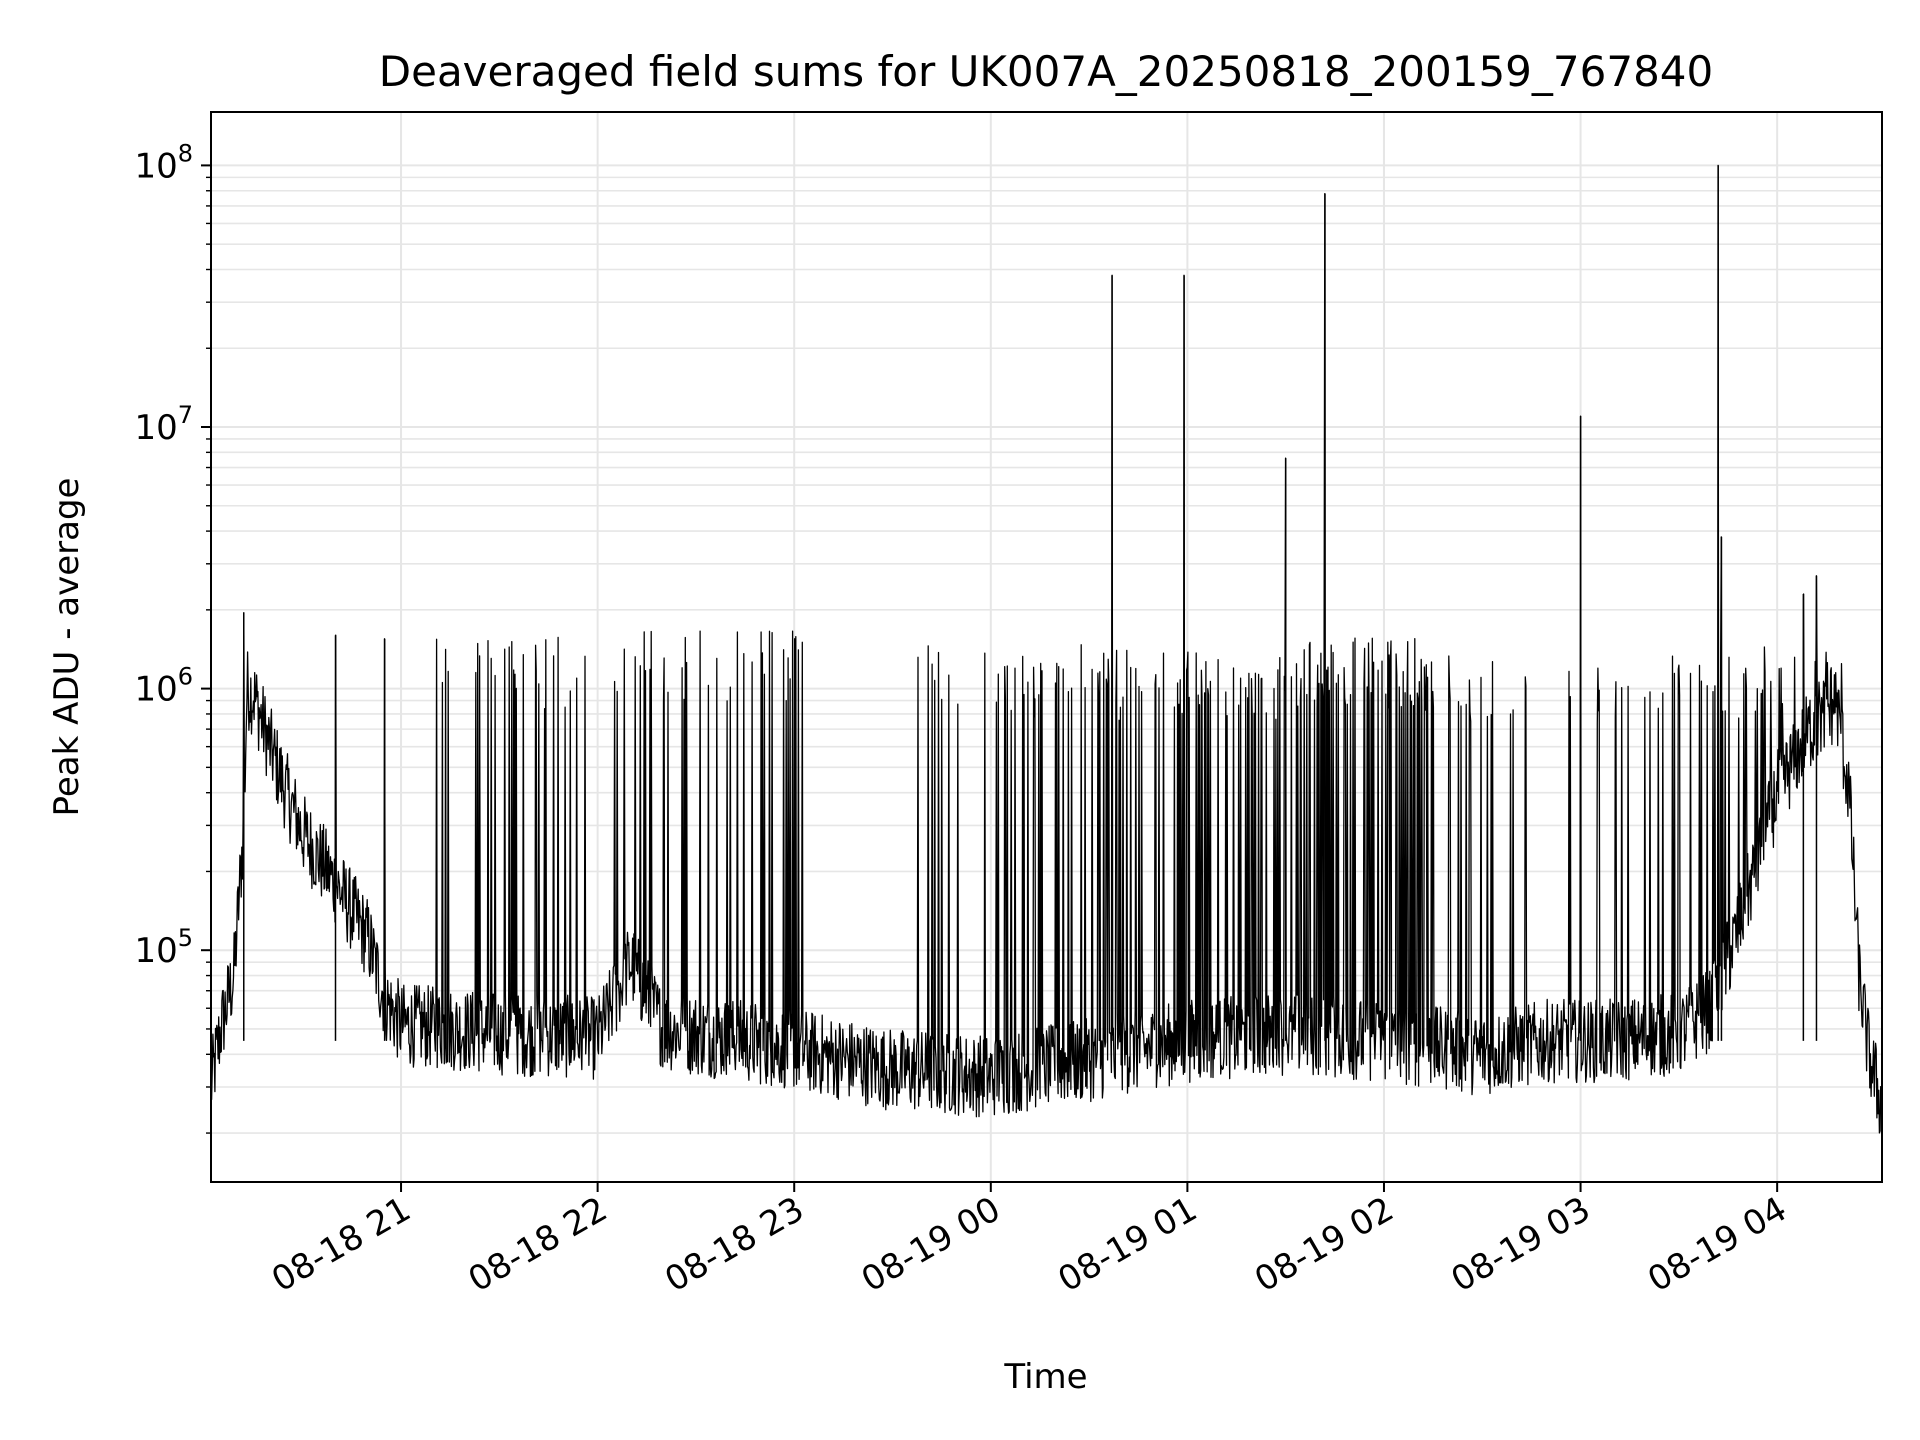 This screenshot has width=1920, height=1440. What do you see at coordinates (538, 1244) in the screenshot?
I see `x-tick-label: 08-18 22` at bounding box center [538, 1244].